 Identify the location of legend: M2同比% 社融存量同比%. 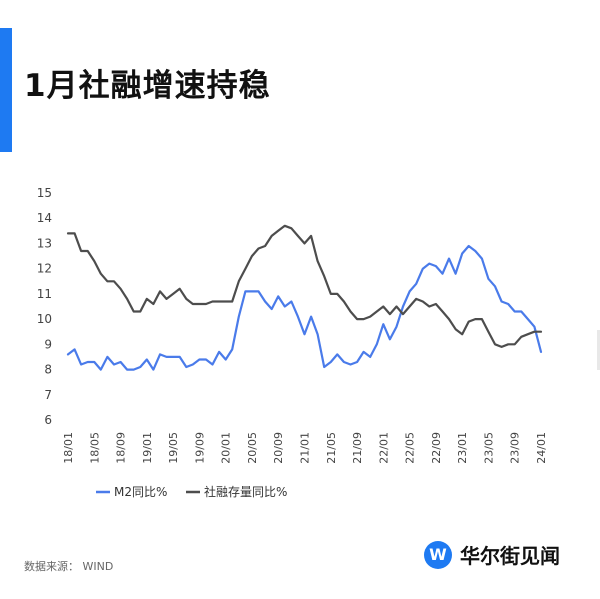
(191, 491).